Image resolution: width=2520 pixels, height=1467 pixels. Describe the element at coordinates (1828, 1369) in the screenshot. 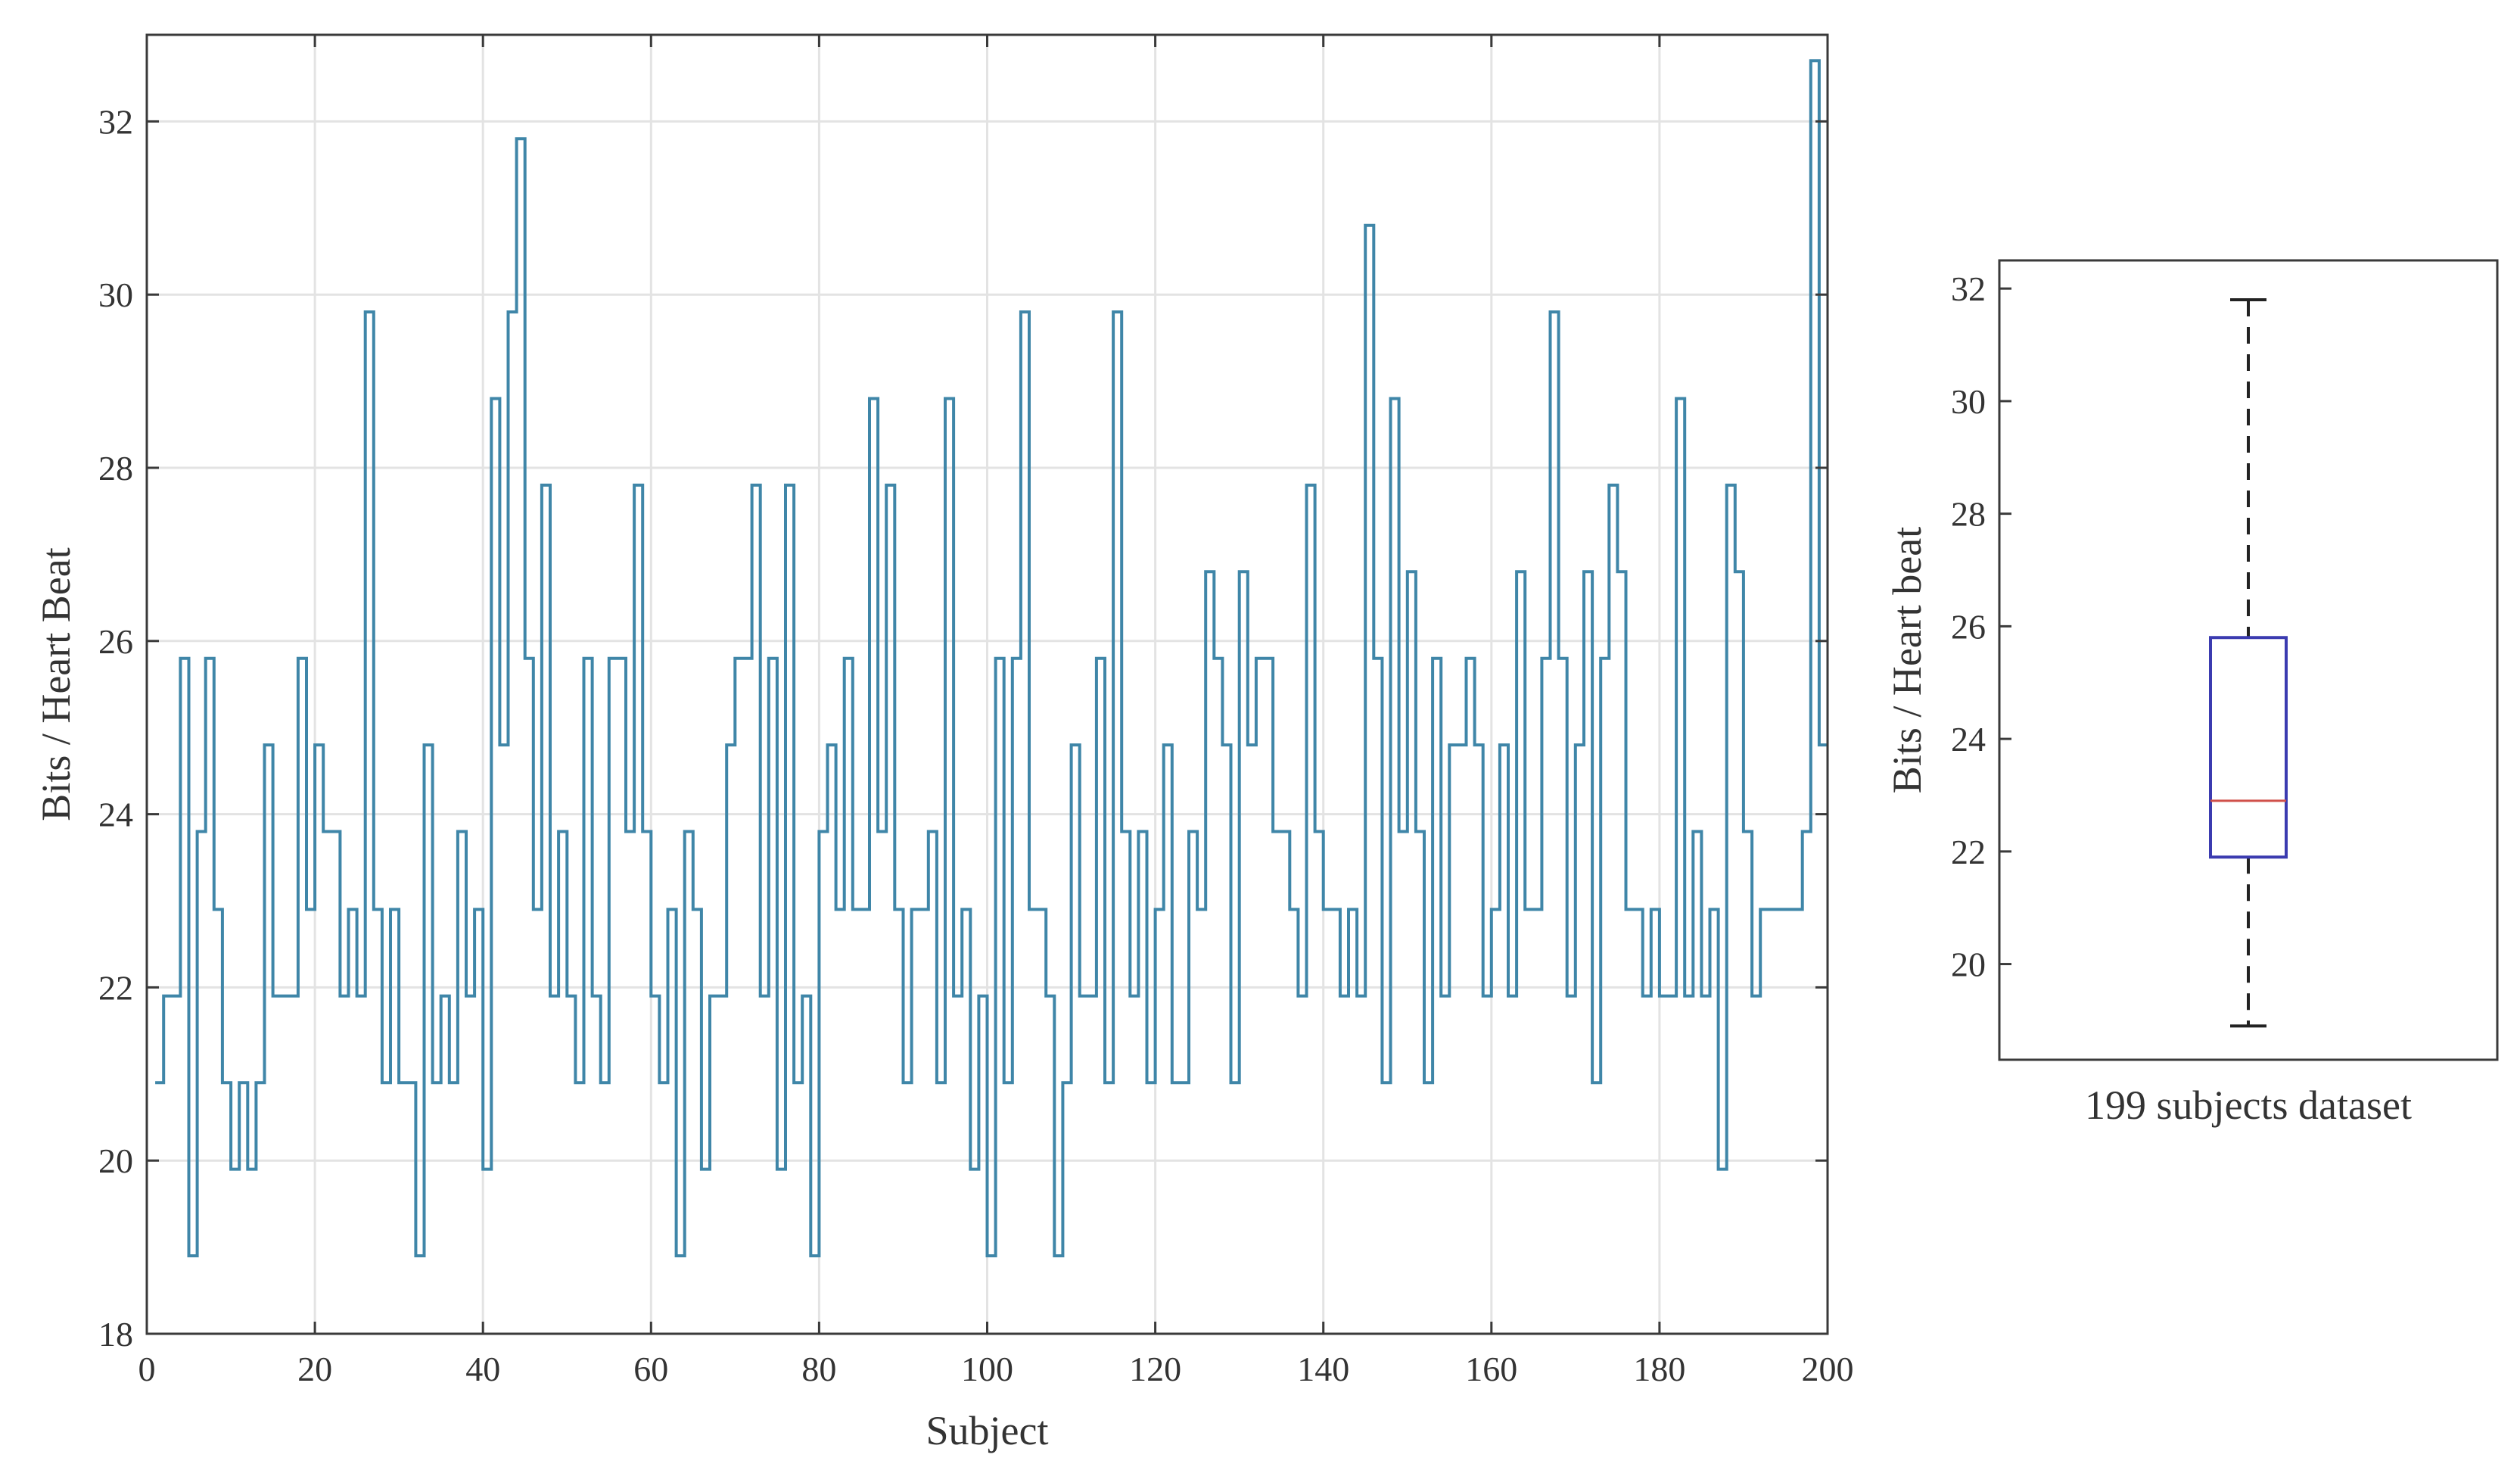

I see `x-tick-label: 200` at that location.